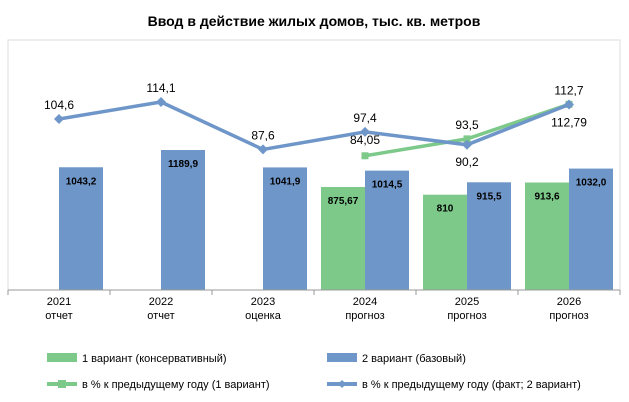 The image size is (629, 402). What do you see at coordinates (467, 162) in the screenshot?
I see `line-label: 90,2` at bounding box center [467, 162].